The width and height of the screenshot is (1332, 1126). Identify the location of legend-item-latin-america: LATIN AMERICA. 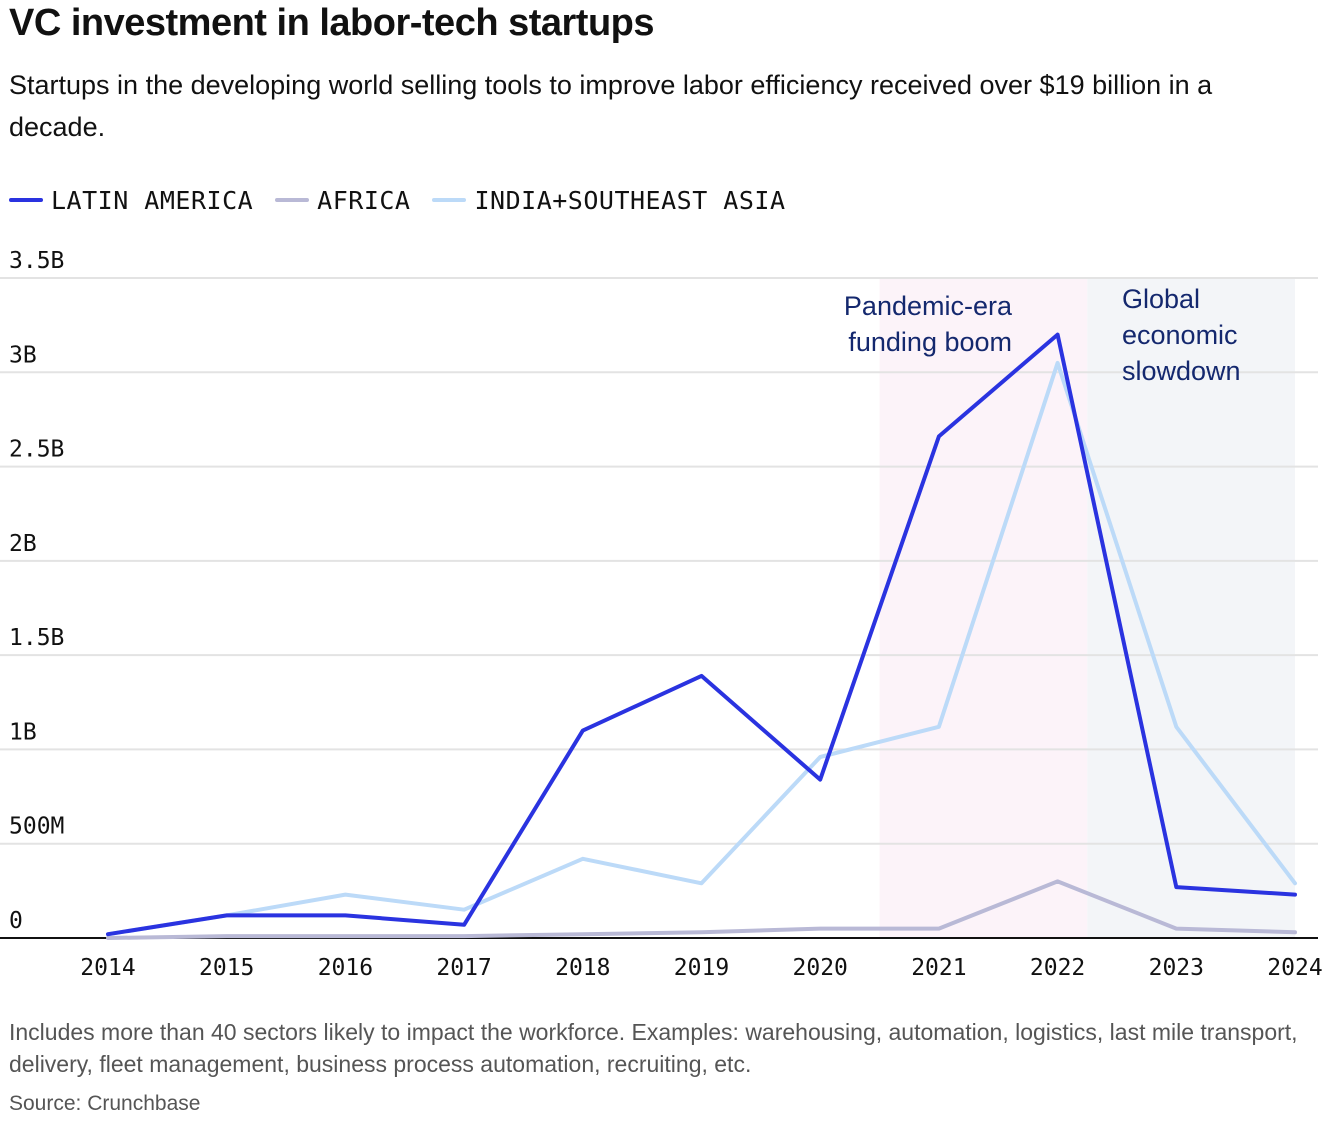
(131, 200).